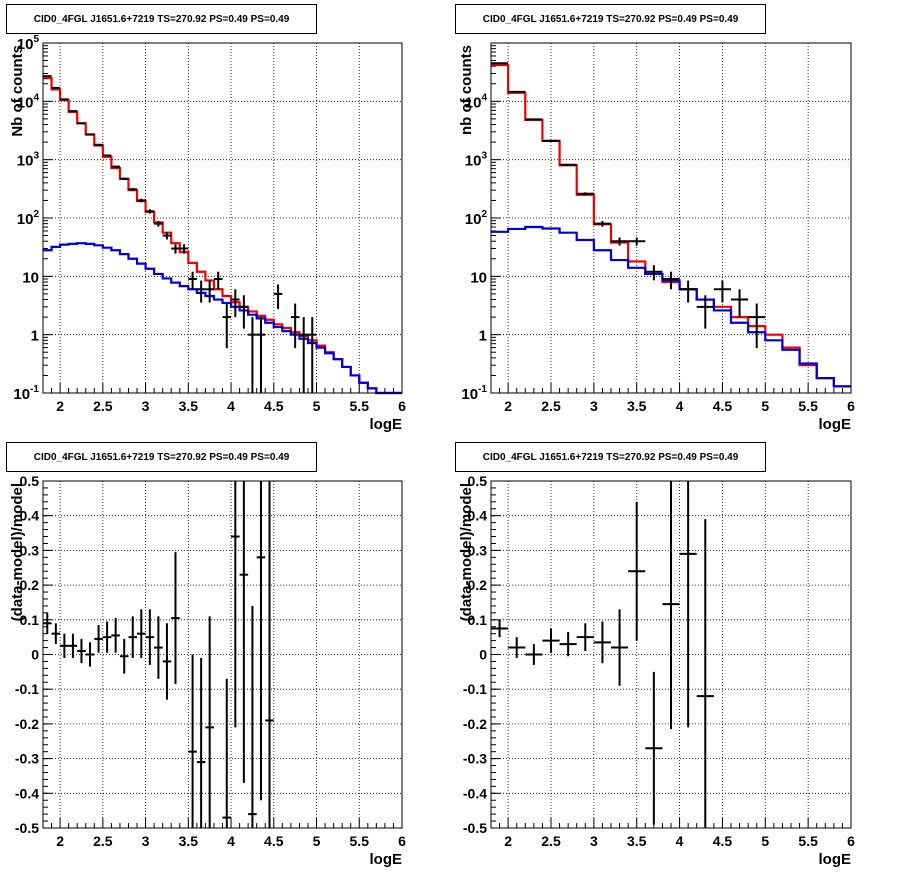 This screenshot has width=898, height=880. Describe the element at coordinates (28, 43) in the screenshot. I see `y-tick-label: 10⁵` at that location.